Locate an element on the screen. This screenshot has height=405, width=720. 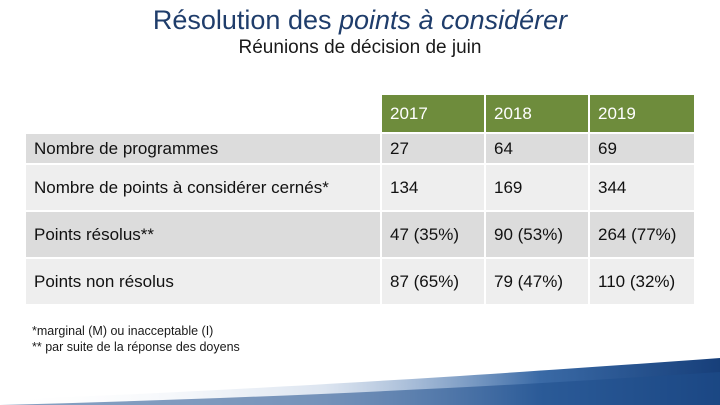
table-cell: 69 is located at coordinates (641, 147).